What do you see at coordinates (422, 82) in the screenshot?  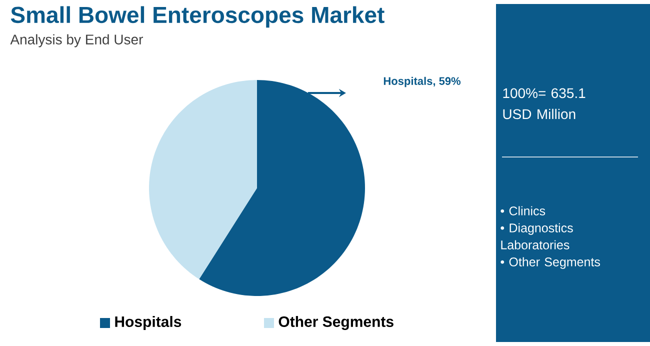 I see `data-label: Hospitals, 59%` at bounding box center [422, 82].